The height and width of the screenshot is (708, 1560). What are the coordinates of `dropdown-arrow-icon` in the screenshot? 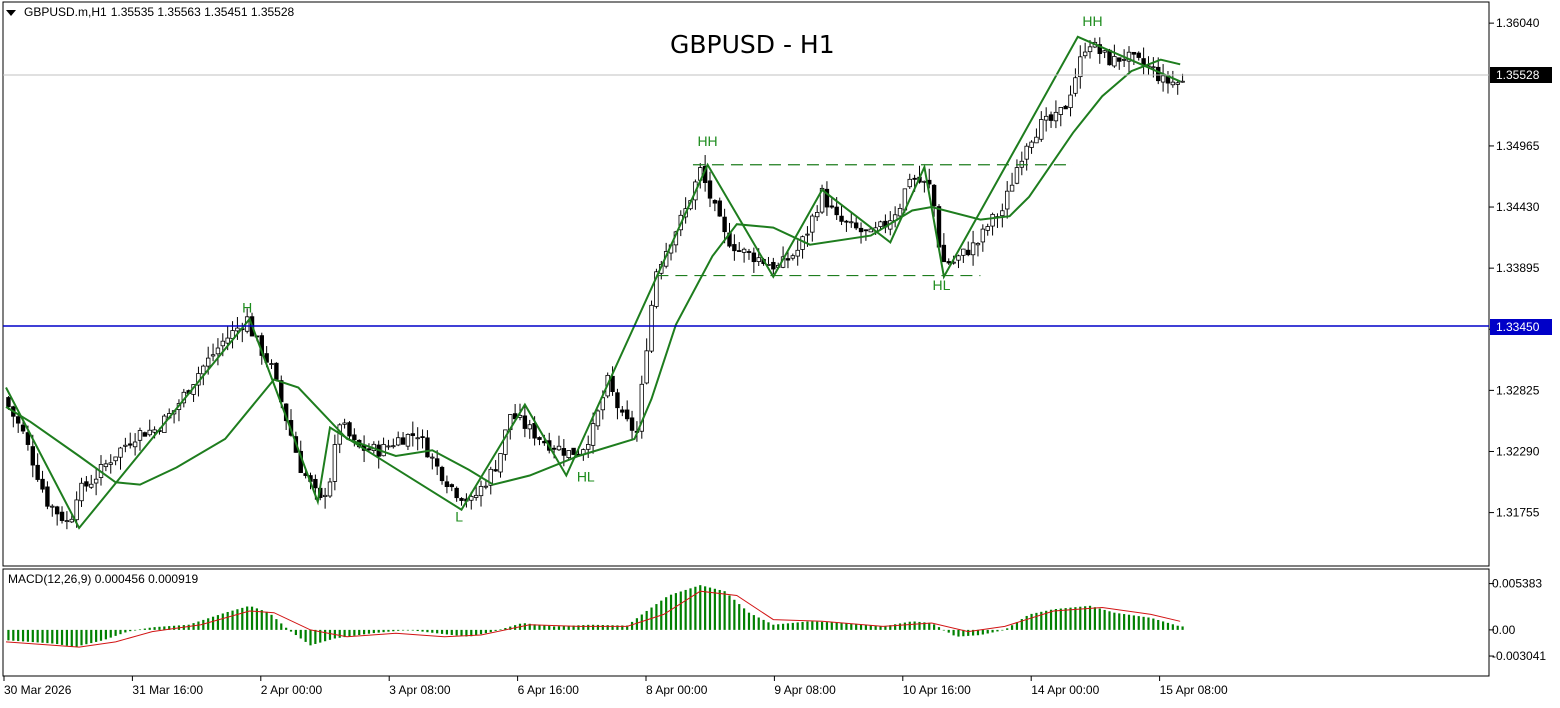 It's located at (11, 12).